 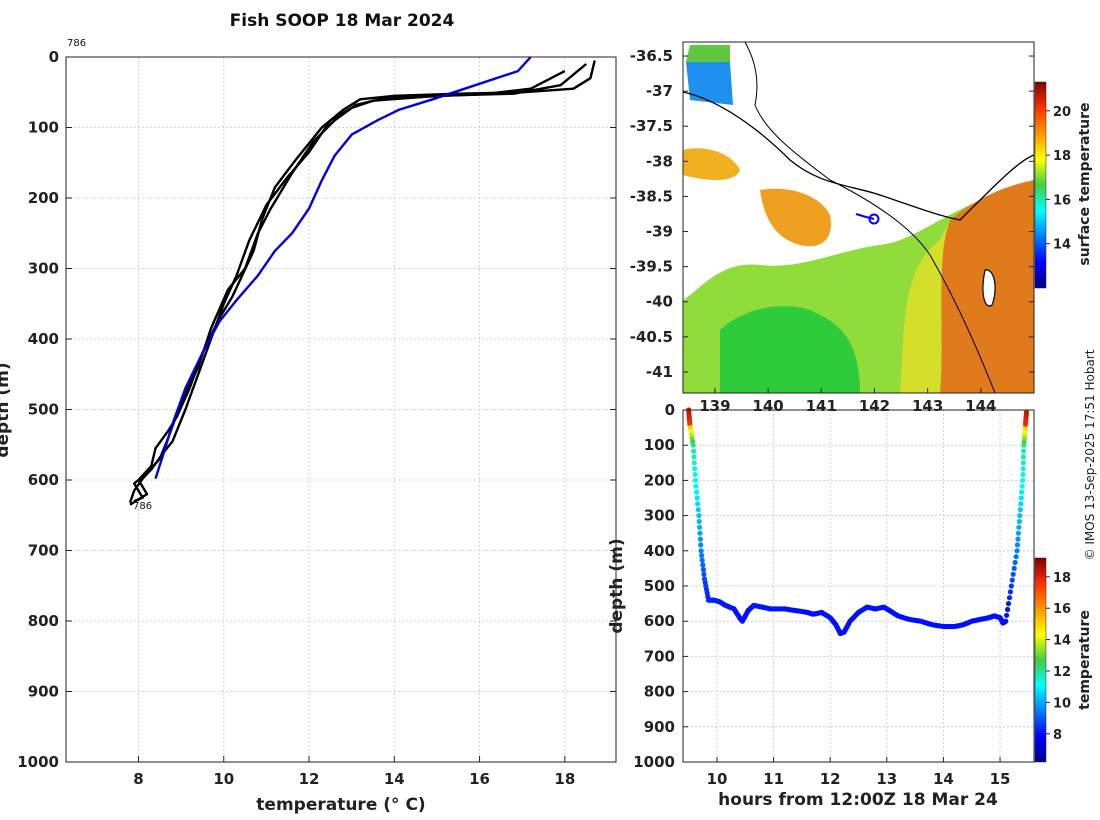 I want to click on glide-y-tick-label: 0, so click(x=670, y=410).